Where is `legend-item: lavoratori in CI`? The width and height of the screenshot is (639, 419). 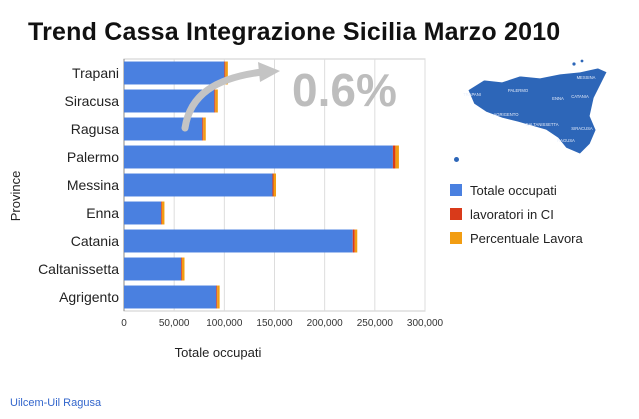 legend-item: lavoratori in CI is located at coordinates (516, 214).